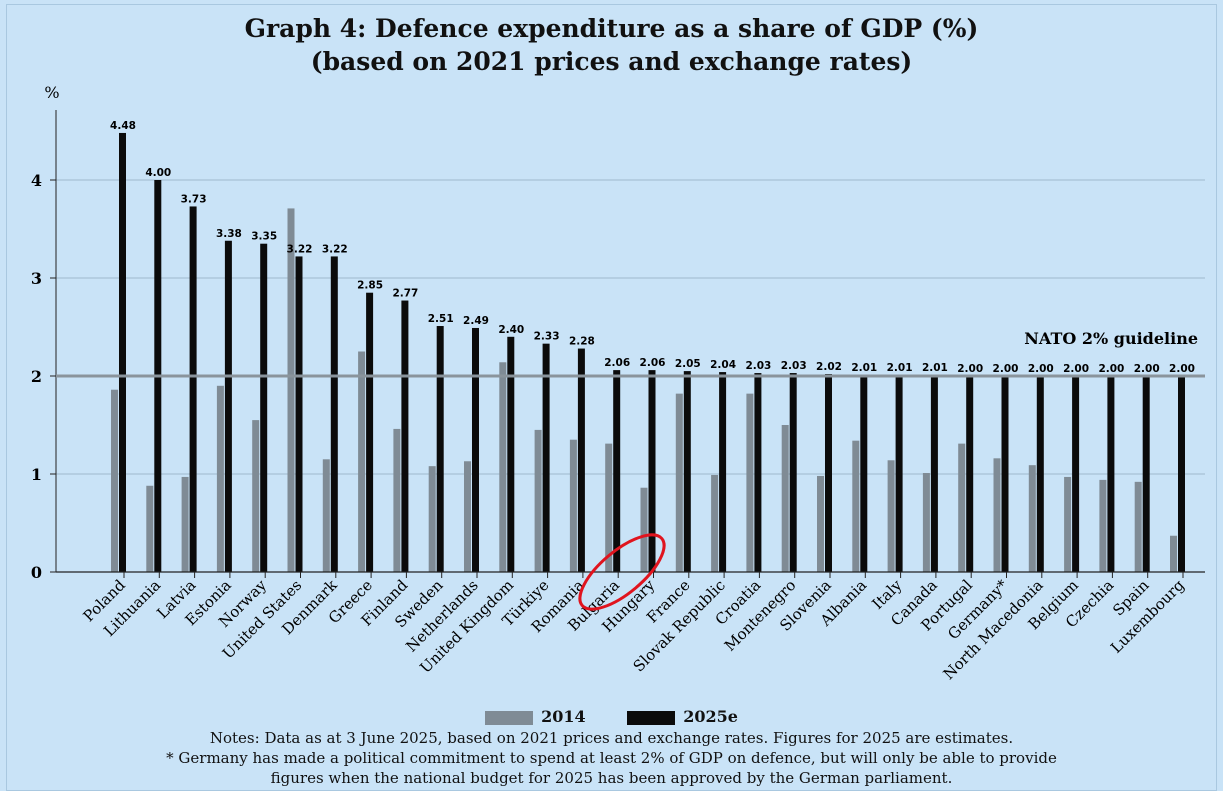  Describe the element at coordinates (123, 126) in the screenshot. I see `data-label-2025e-0: 4.48` at that location.